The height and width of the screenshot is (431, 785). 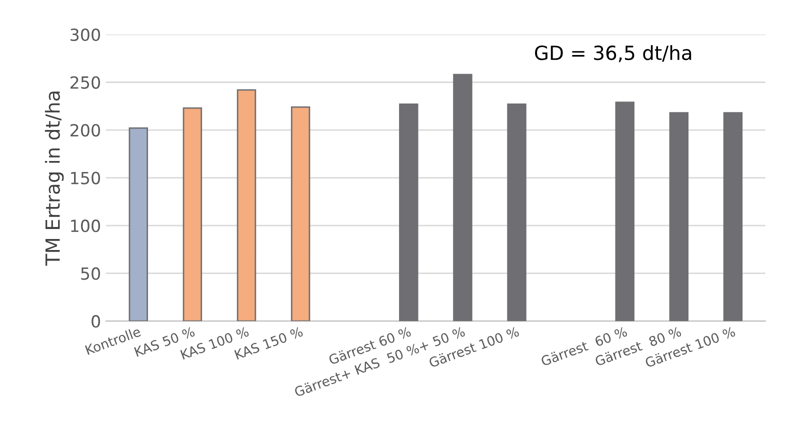 I want to click on y-tick-label: 100, so click(x=85, y=226).